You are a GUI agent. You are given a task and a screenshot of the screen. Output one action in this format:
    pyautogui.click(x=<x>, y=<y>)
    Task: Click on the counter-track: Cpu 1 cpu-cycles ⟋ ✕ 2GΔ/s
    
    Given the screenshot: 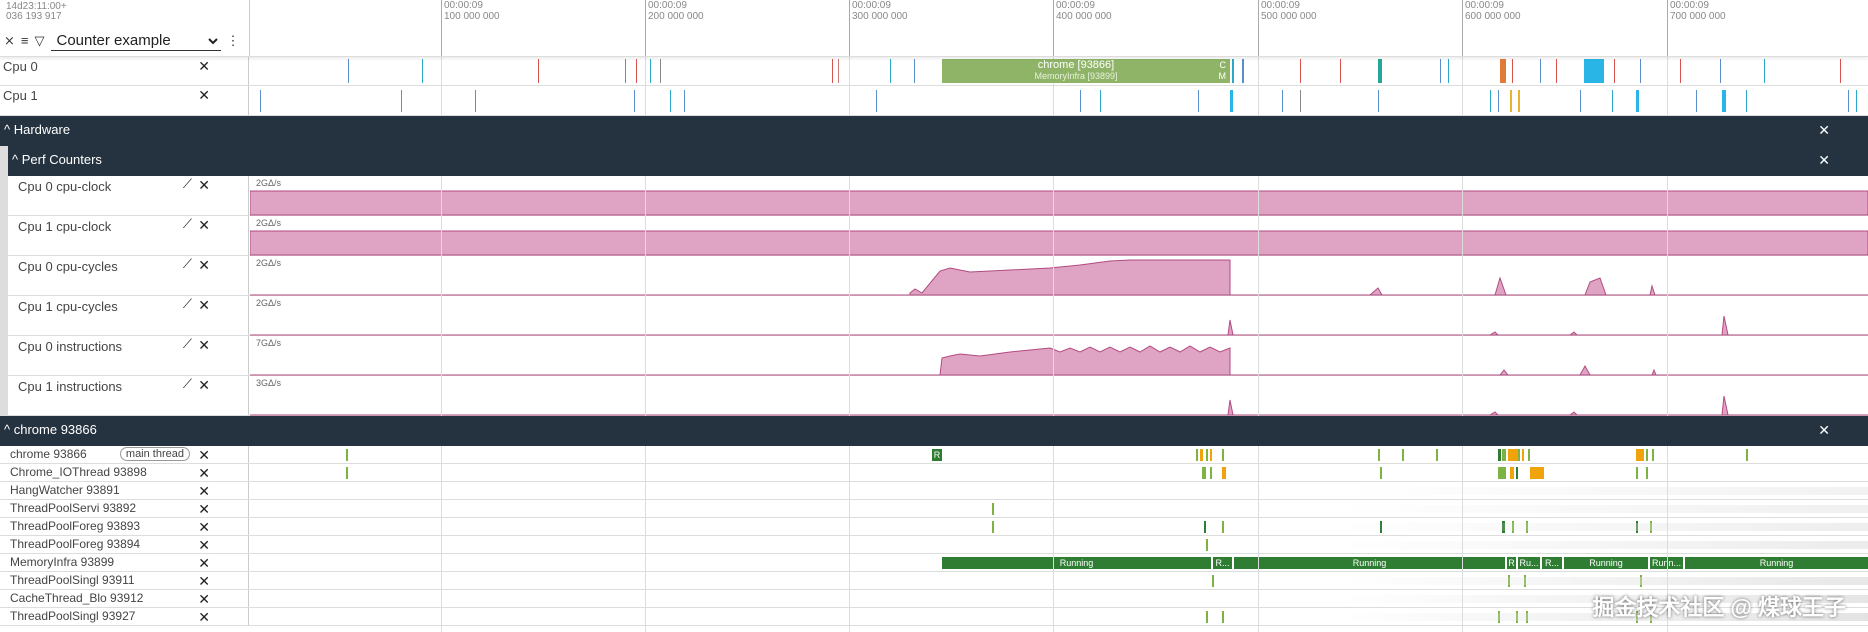 What is the action you would take?
    pyautogui.click(x=934, y=316)
    